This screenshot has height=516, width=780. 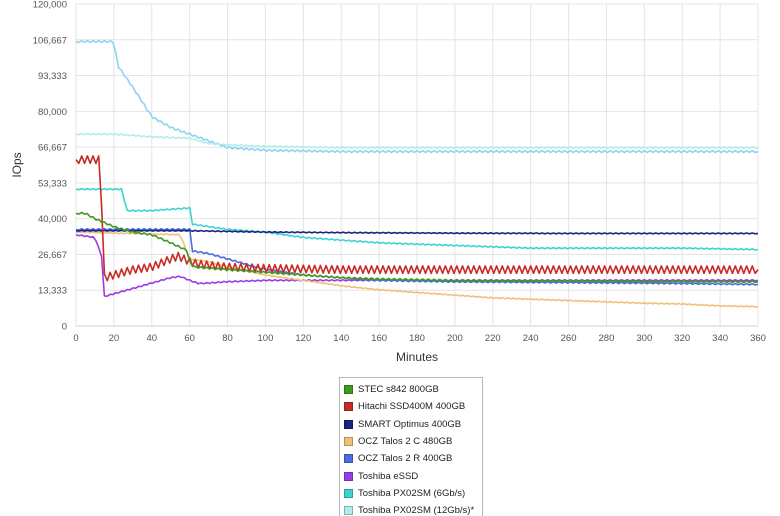 I want to click on legend-item: SMART Optimus 400GB, so click(x=413, y=424).